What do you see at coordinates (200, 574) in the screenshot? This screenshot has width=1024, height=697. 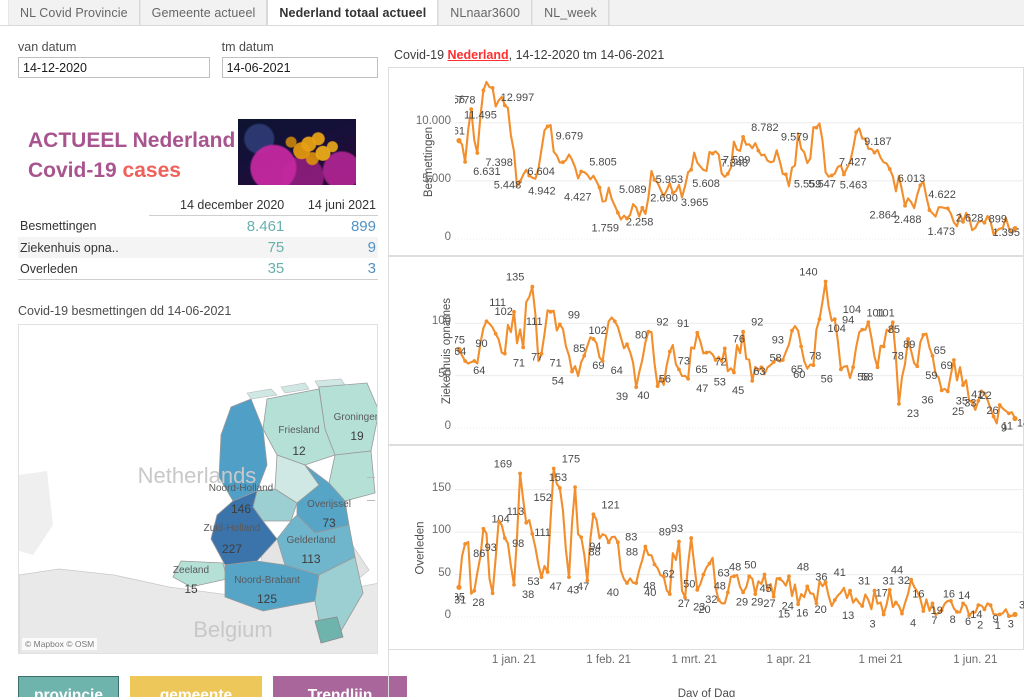 I see `province-zeeland` at bounding box center [200, 574].